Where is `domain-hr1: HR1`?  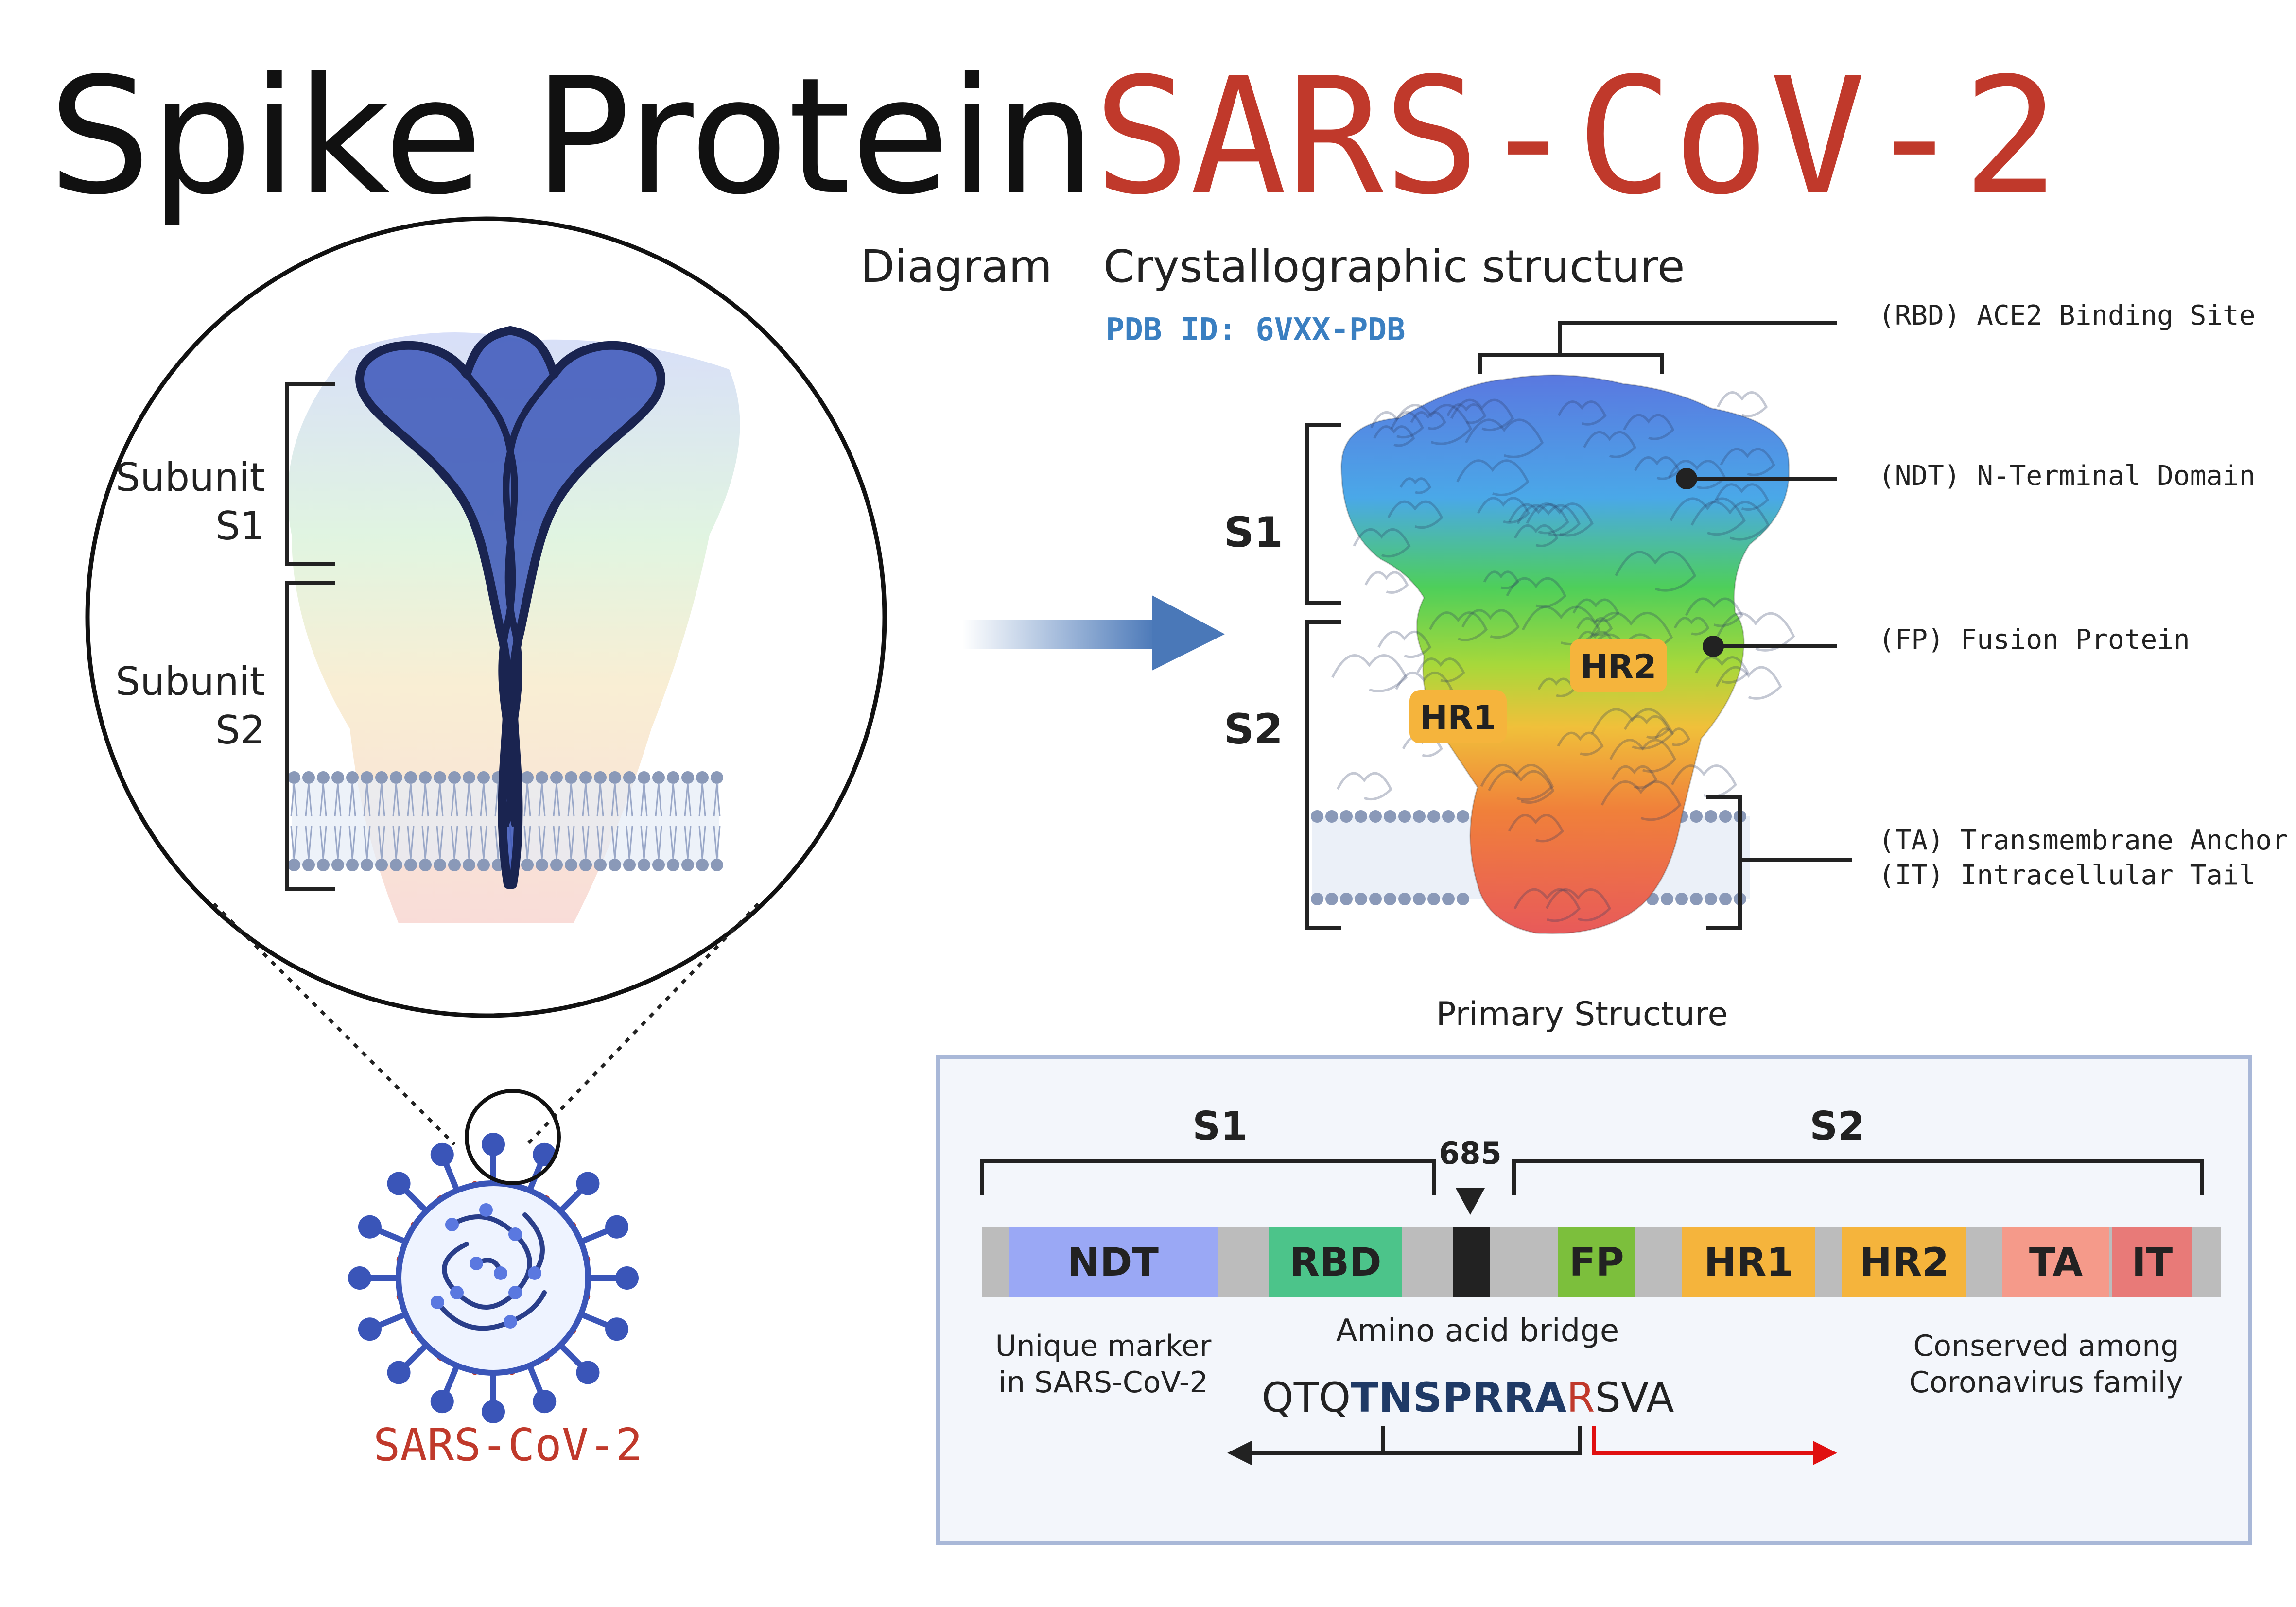 domain-hr1: HR1 is located at coordinates (1748, 1262).